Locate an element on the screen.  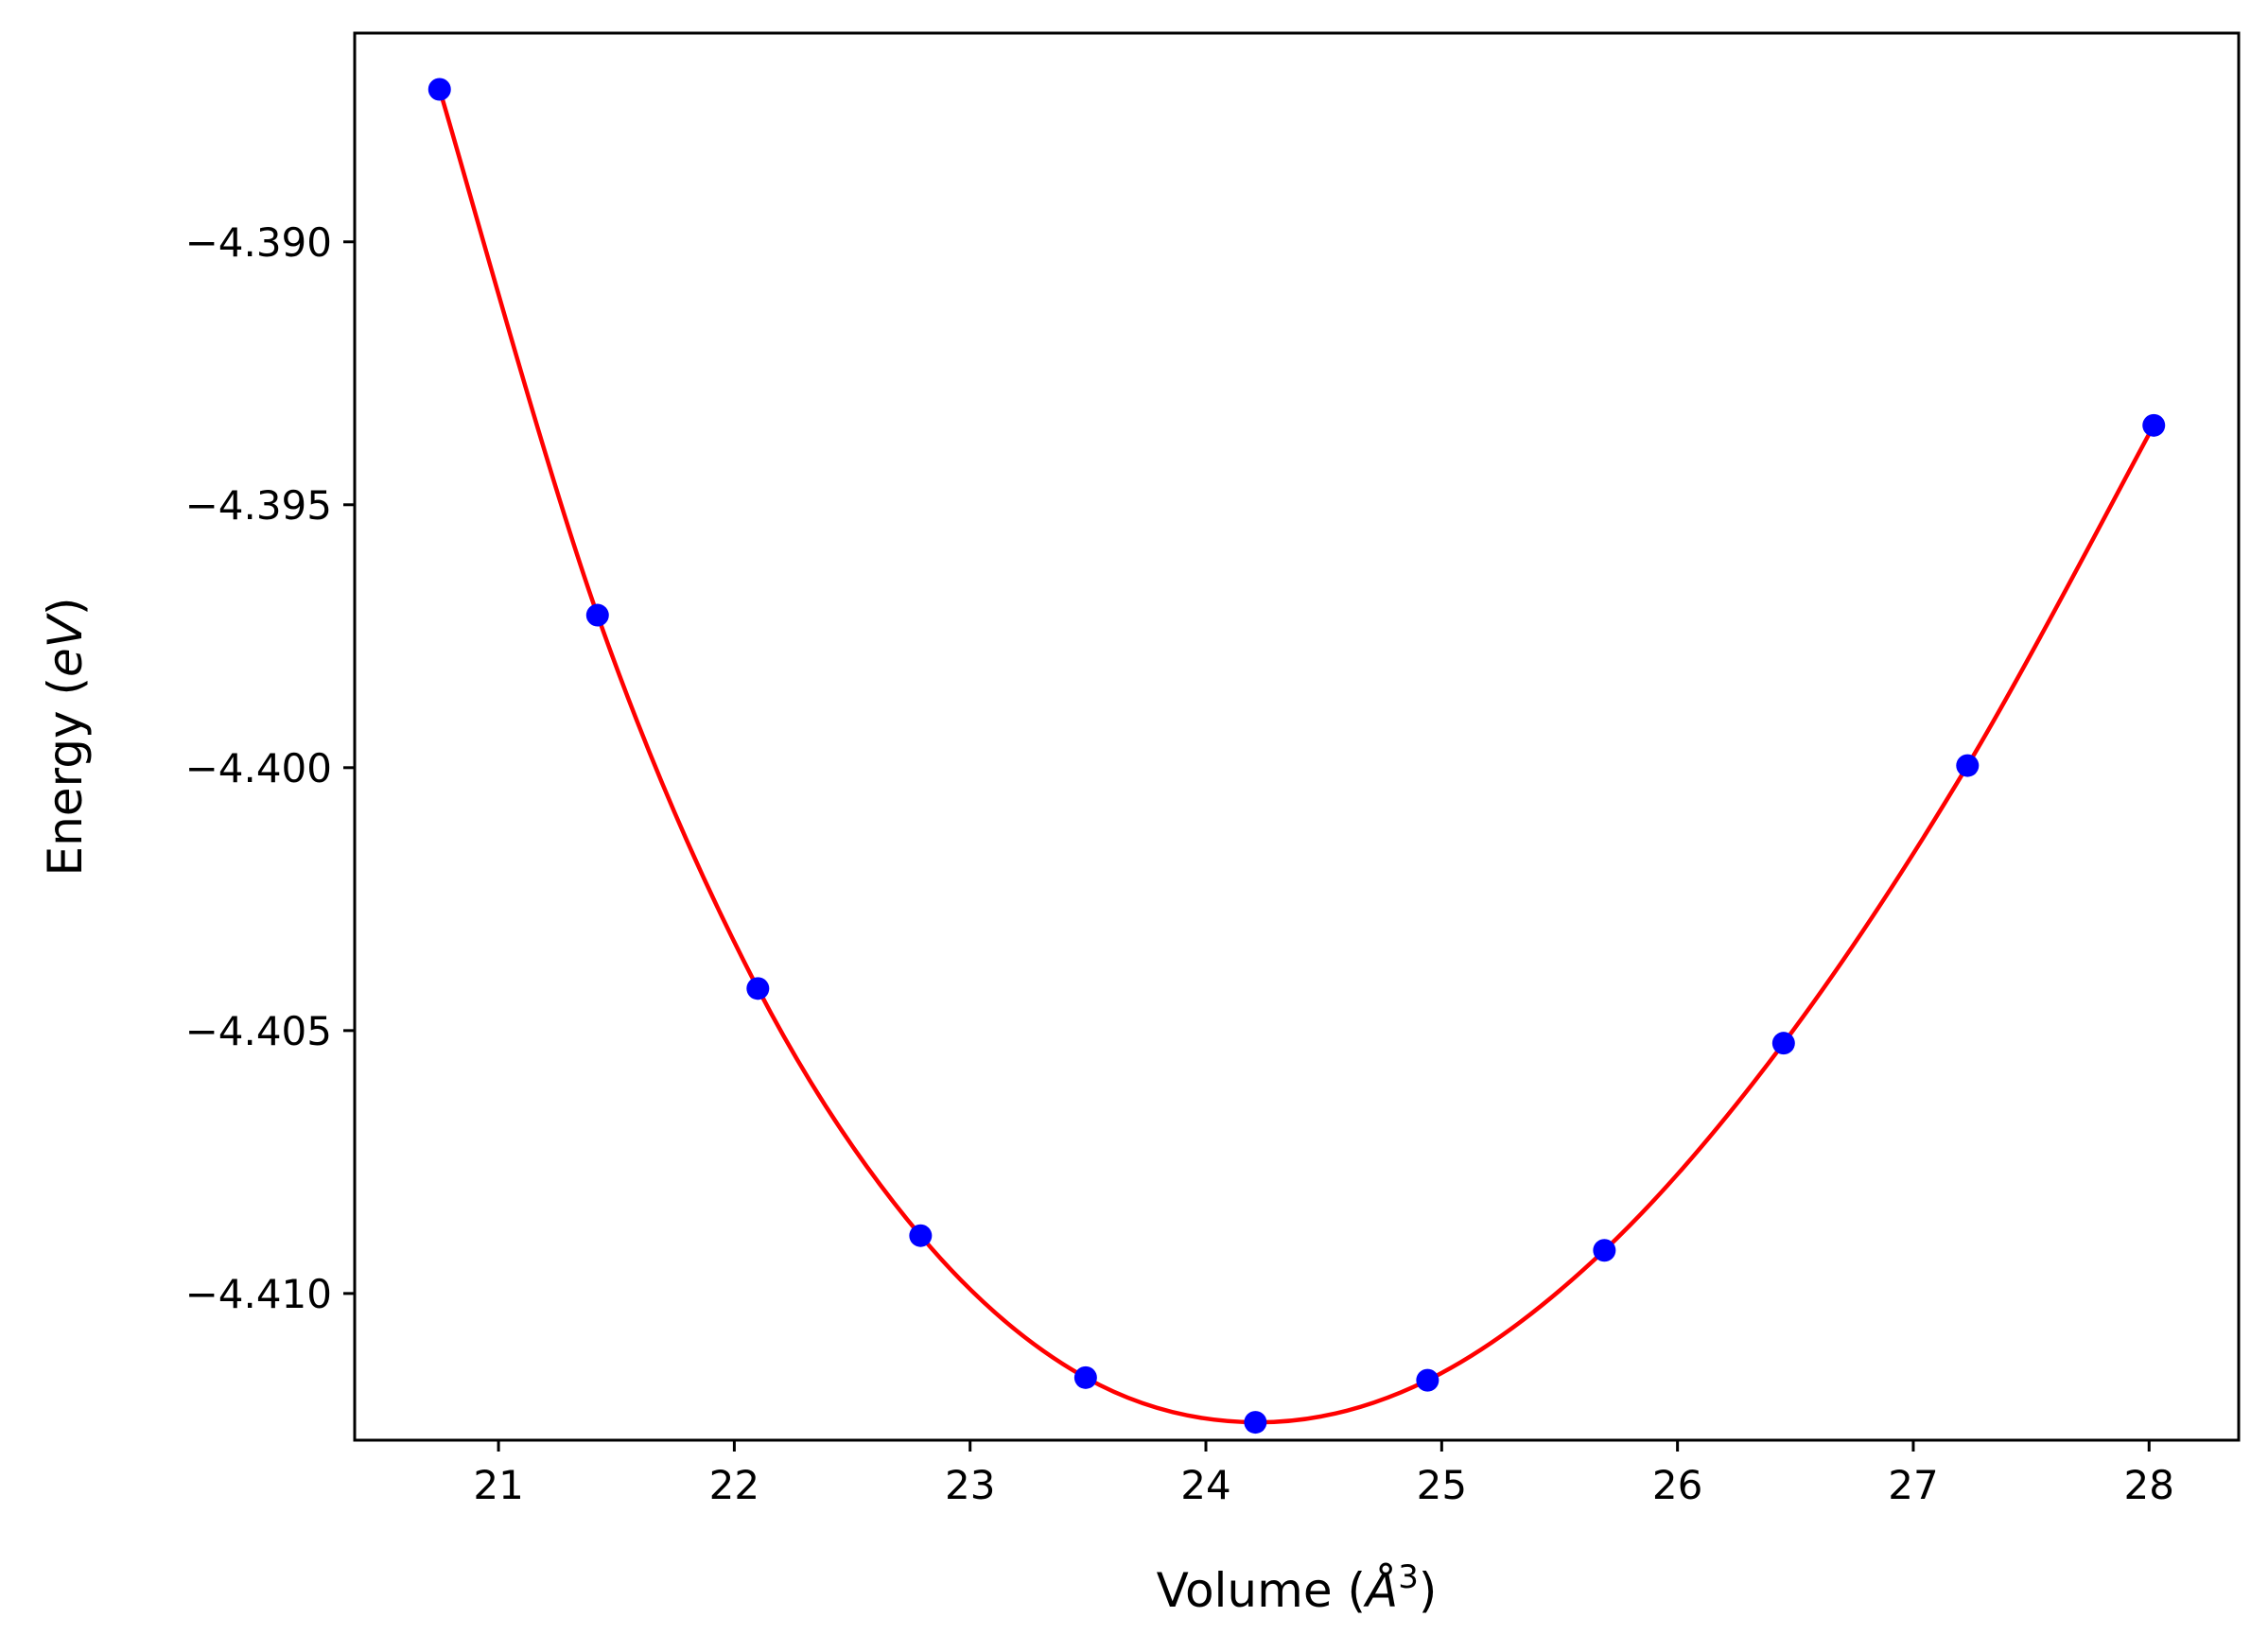
x-tick-label: 24 is located at coordinates (1205, 1485).